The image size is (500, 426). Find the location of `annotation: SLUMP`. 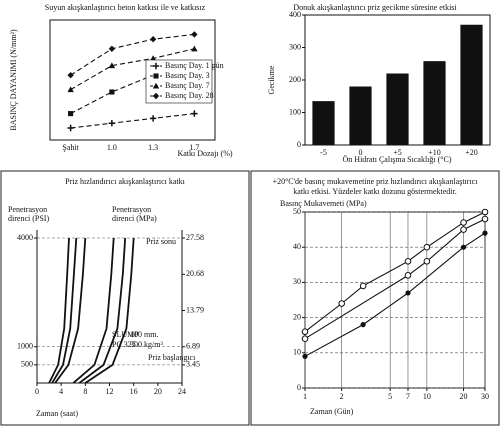

annotation: SLUMP is located at coordinates (125, 334).